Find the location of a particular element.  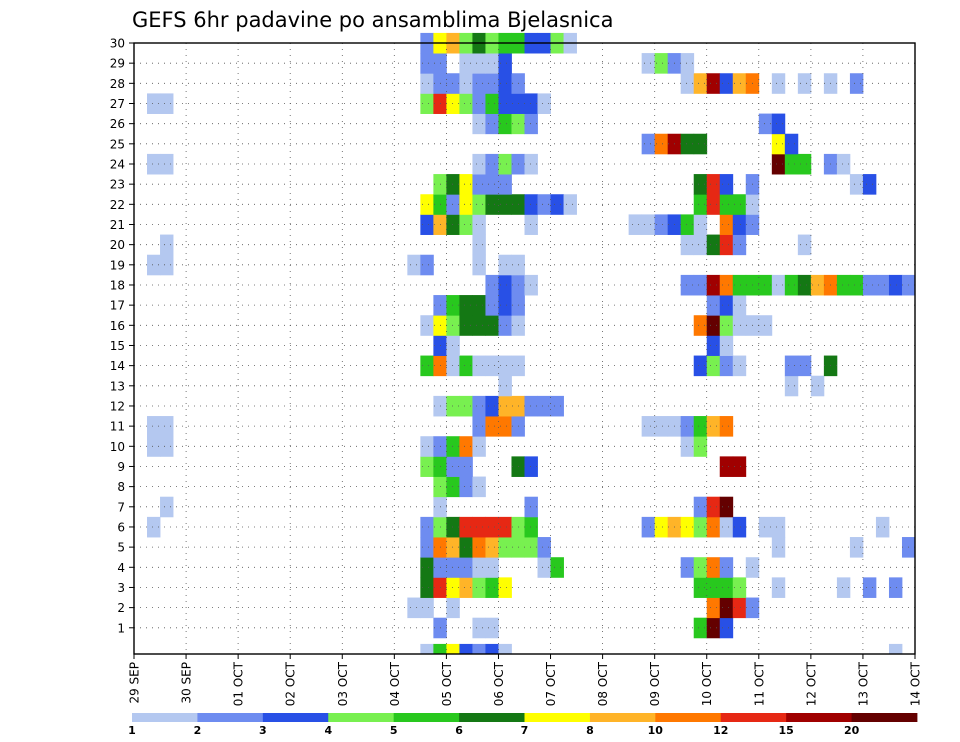

y-tick-label: 24 is located at coordinates (117, 164).